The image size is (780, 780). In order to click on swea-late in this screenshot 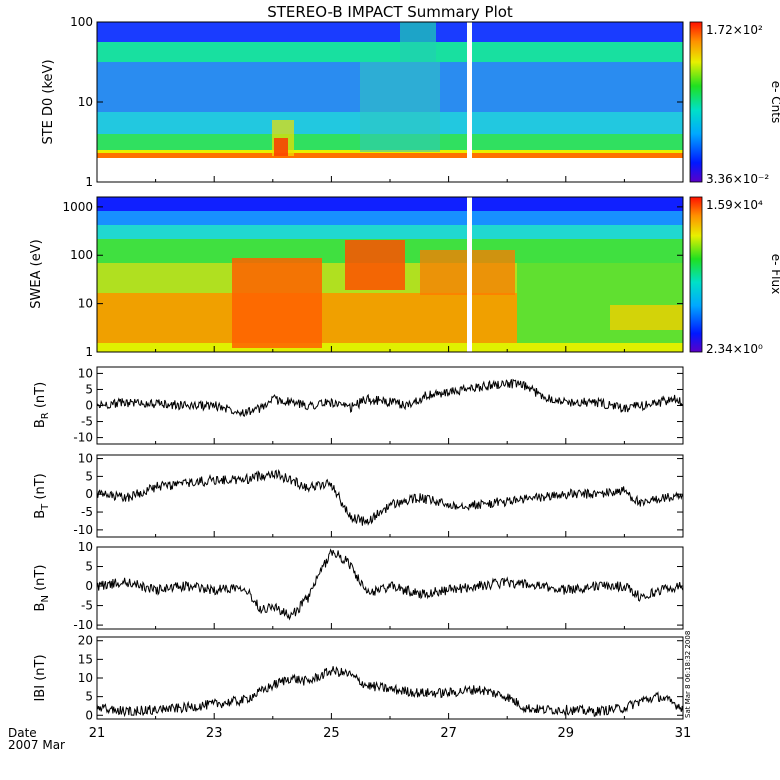, I will do `click(646, 317)`.